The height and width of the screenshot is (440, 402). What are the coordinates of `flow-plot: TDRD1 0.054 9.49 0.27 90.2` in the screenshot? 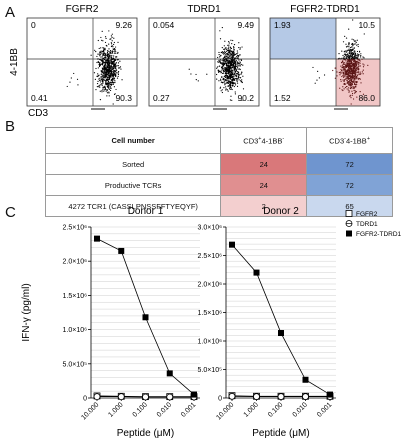 It's located at (204, 57).